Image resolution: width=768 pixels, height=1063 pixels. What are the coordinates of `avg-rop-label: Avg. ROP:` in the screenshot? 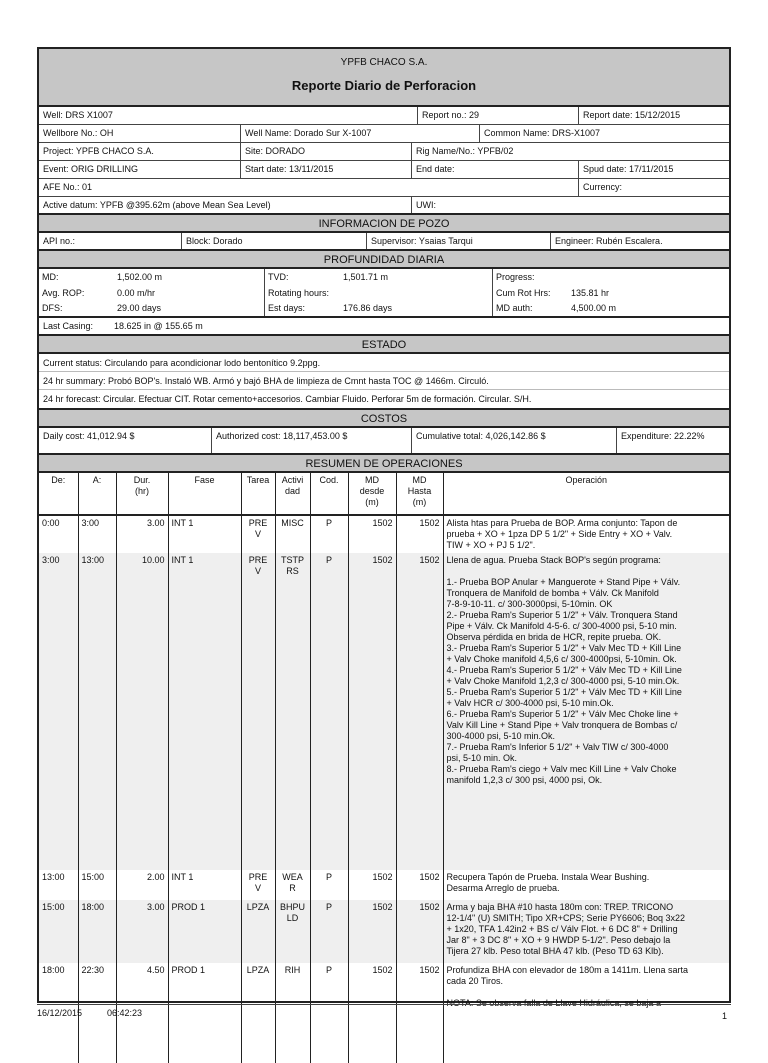 It's located at (63, 292).